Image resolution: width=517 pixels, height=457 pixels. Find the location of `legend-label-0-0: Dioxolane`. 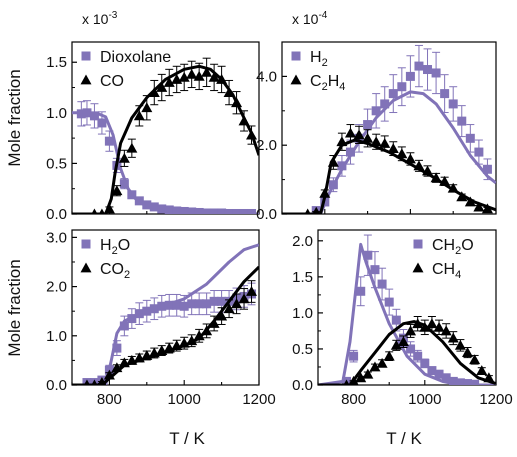

legend-label-0-0: Dioxolane is located at coordinates (135, 57).